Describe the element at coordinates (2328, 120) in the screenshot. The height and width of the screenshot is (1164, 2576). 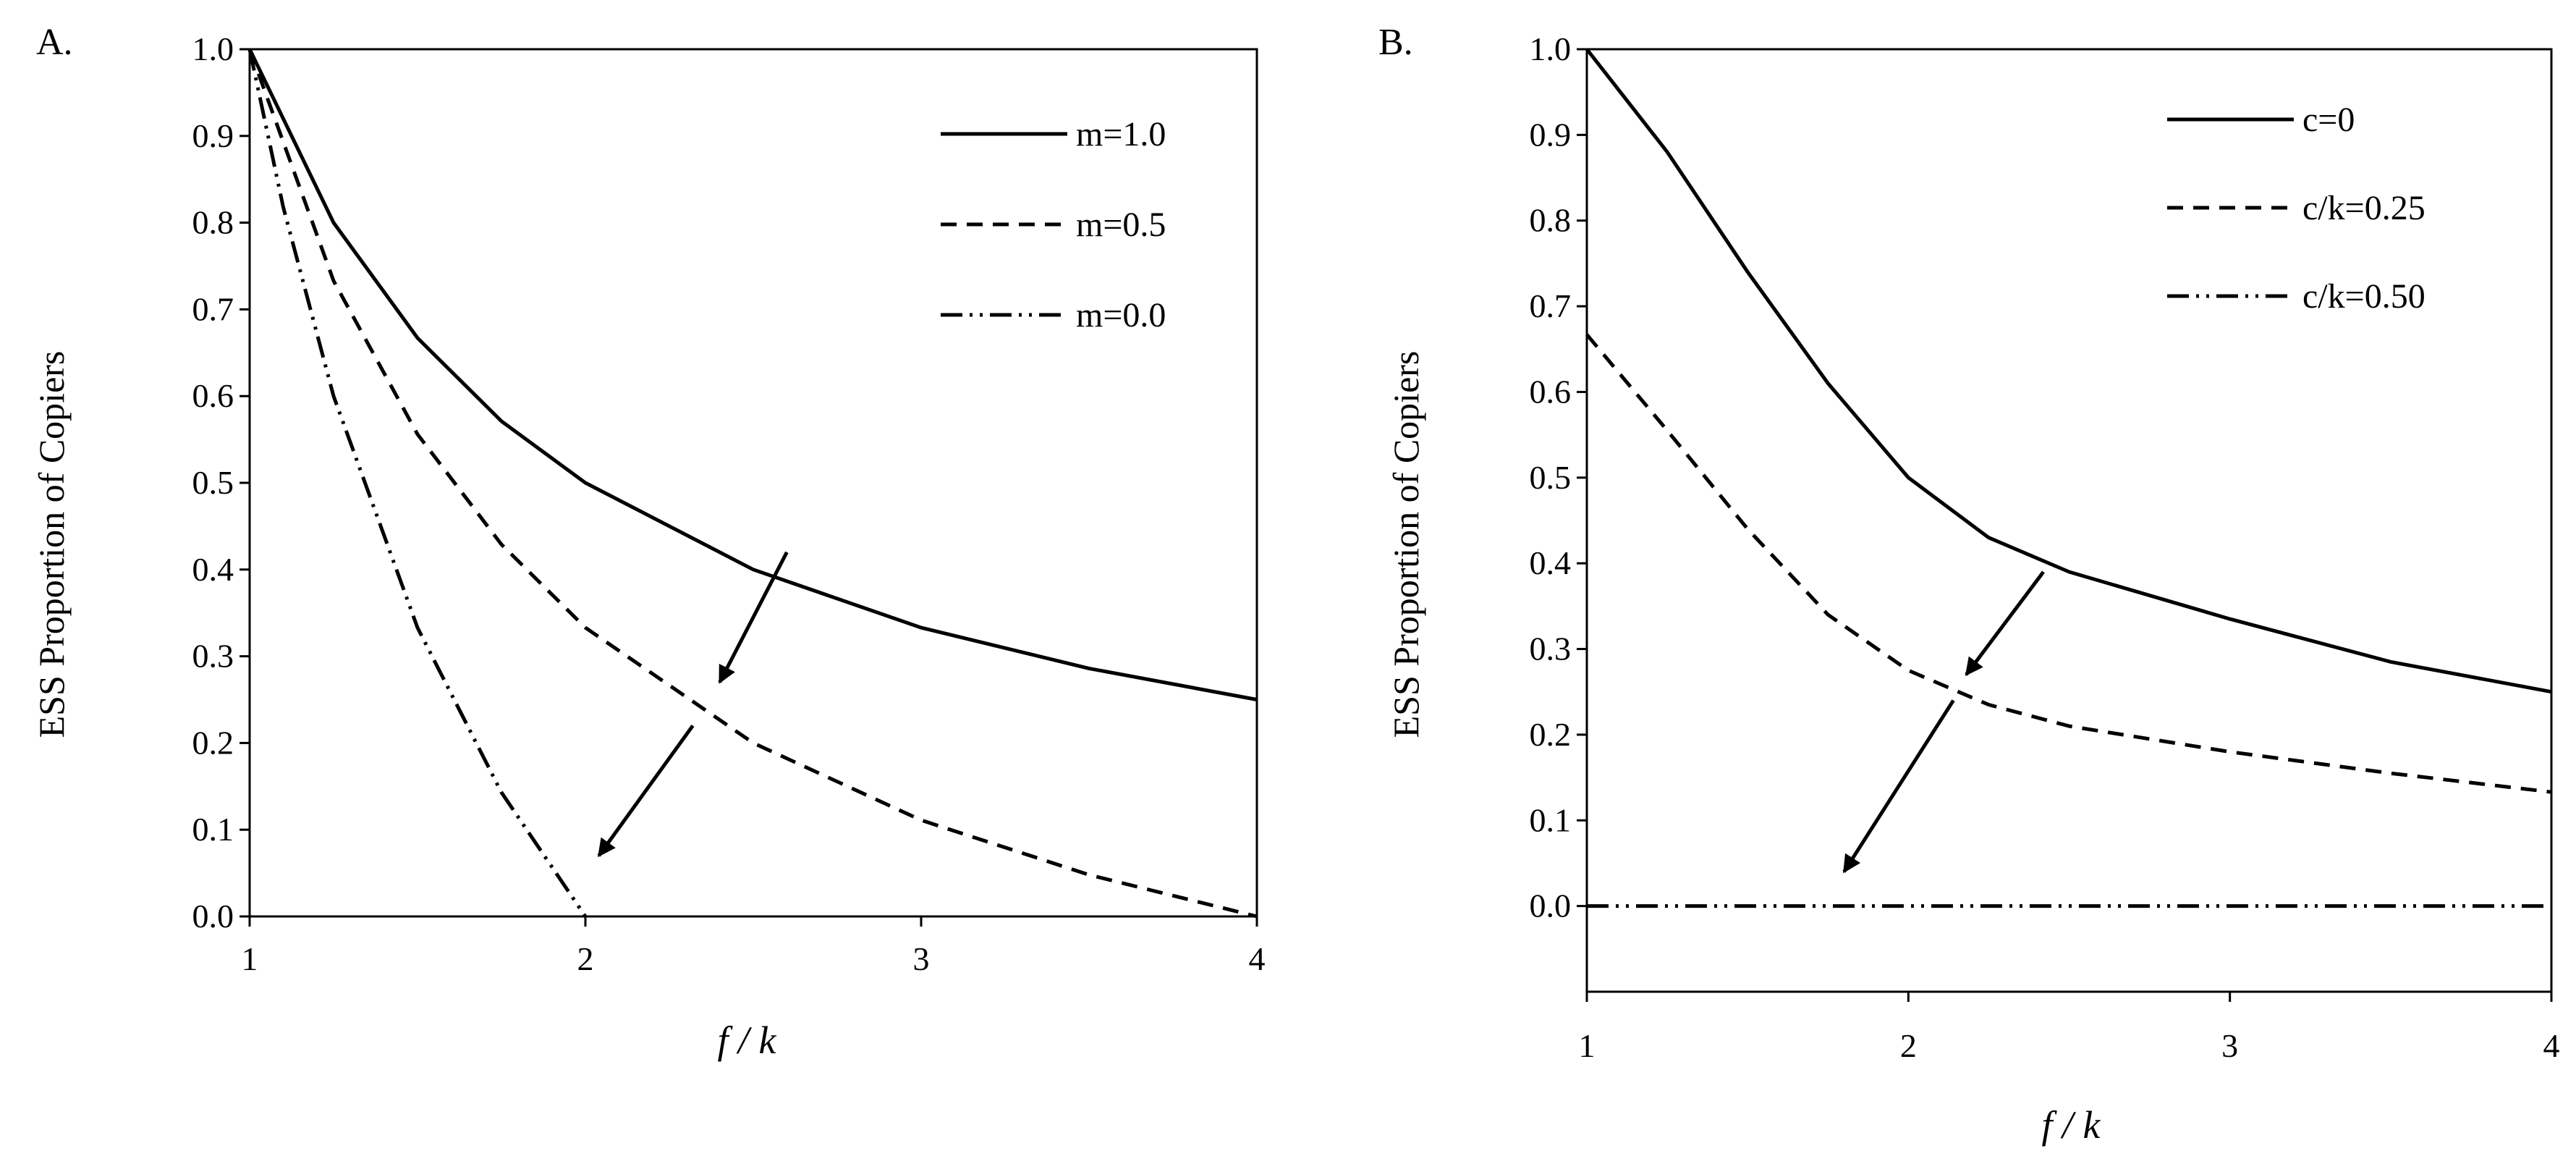
I see `legend-label: c=0` at that location.